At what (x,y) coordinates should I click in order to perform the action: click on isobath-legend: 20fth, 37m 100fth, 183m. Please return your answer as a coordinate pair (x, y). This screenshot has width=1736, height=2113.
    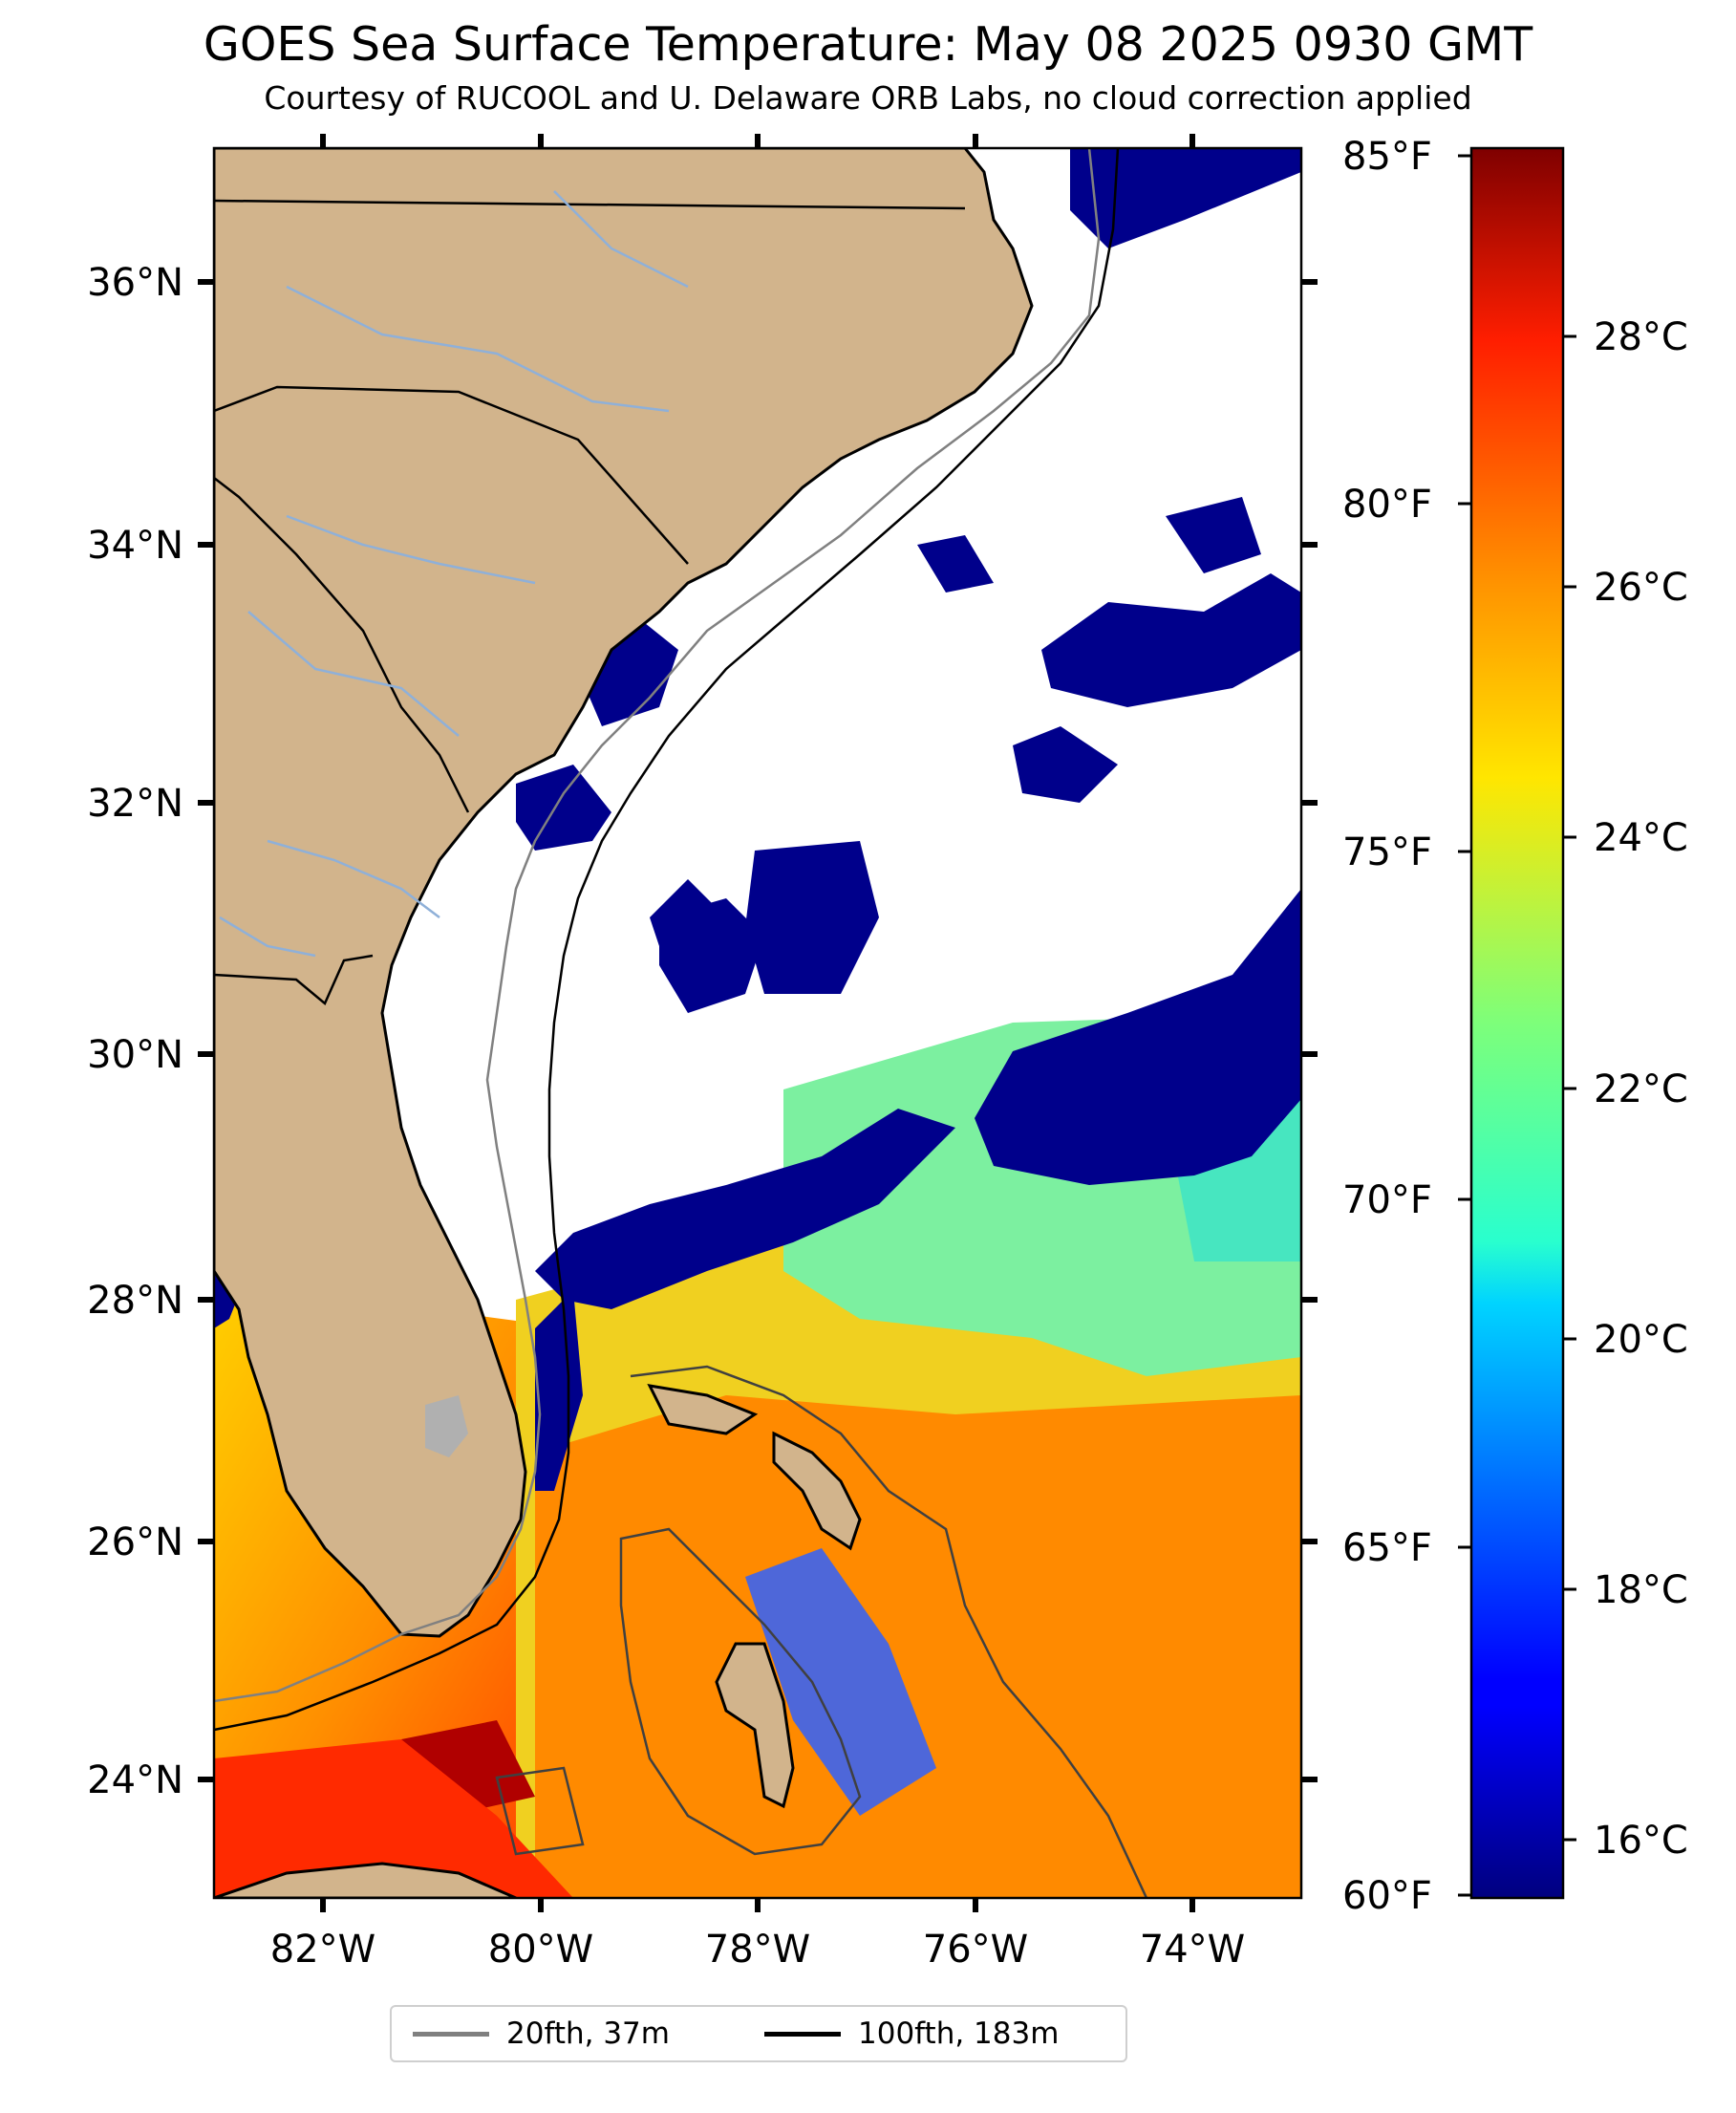
    Looking at the image, I should click on (758, 2034).